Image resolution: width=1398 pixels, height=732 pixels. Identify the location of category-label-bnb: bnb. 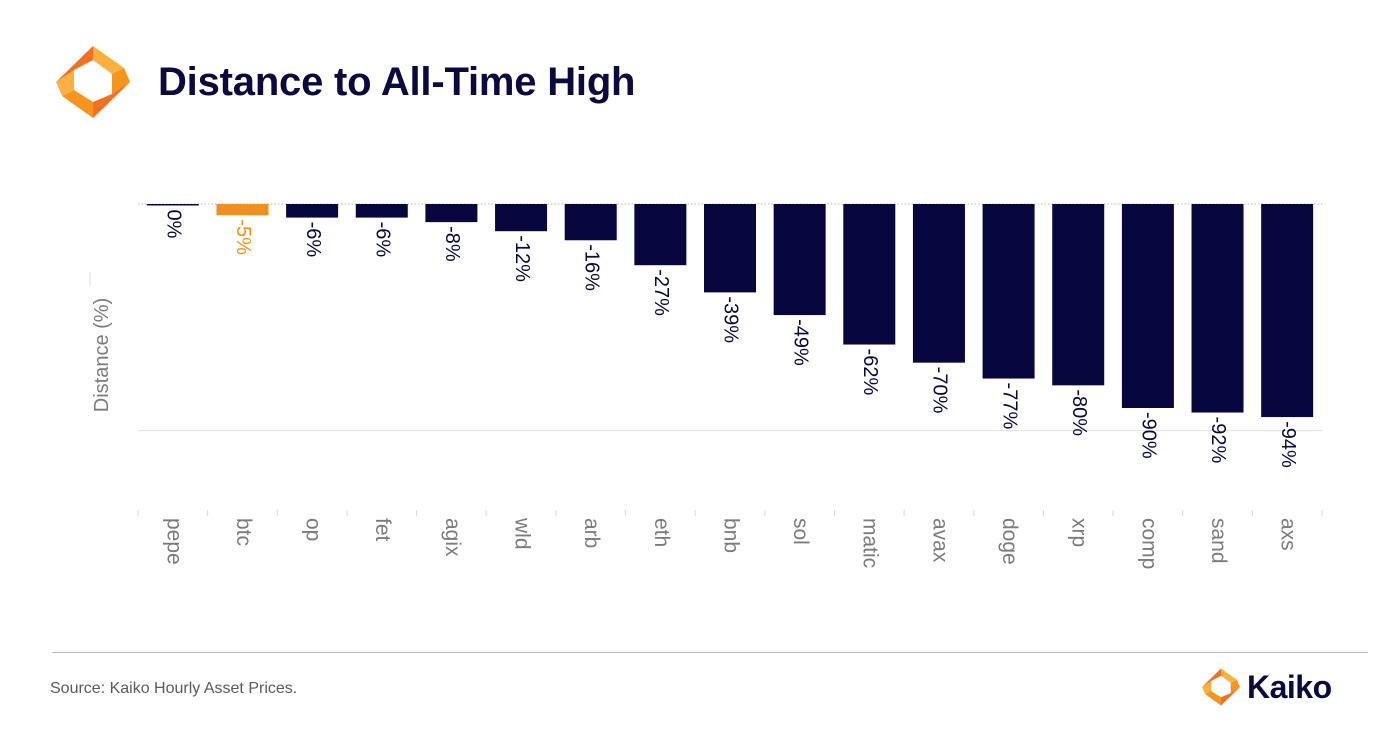
(730, 535).